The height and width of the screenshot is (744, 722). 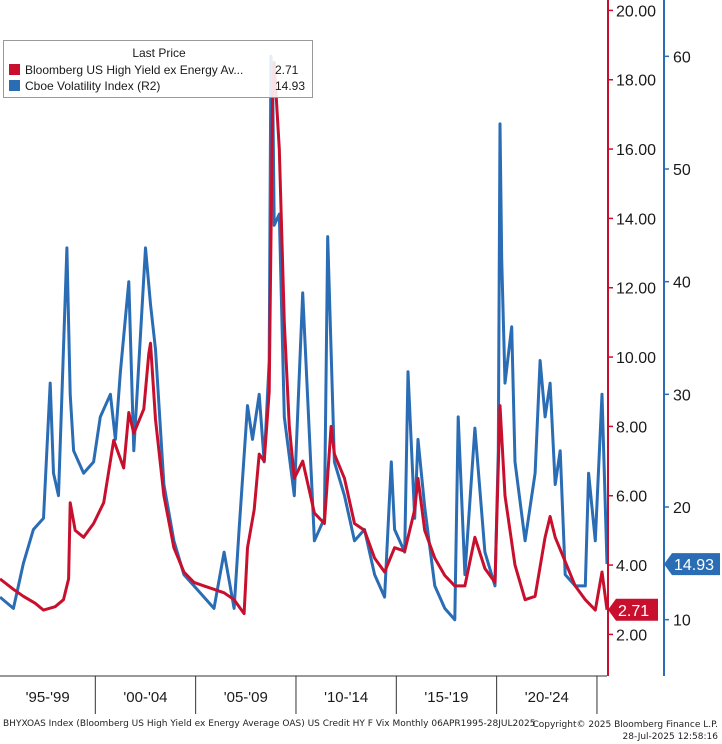 What do you see at coordinates (636, 150) in the screenshot?
I see `left-tick-label: 16.00` at bounding box center [636, 150].